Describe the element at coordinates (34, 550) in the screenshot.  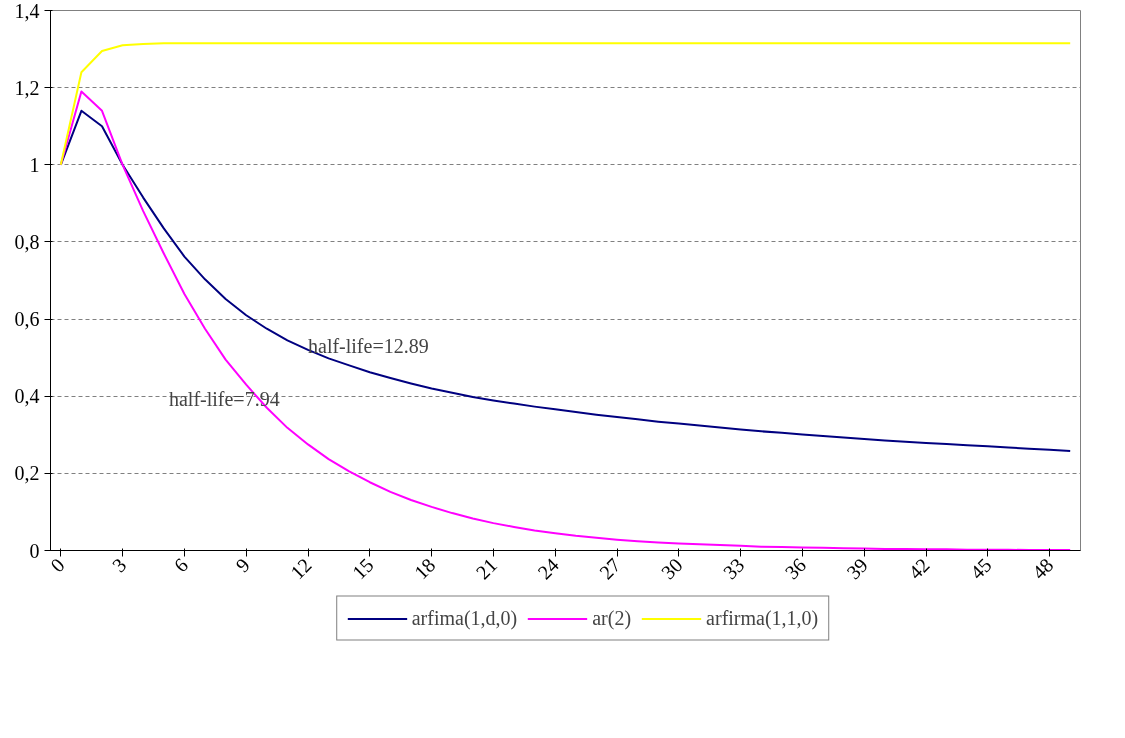
I see `y-tick-label: 0` at that location.